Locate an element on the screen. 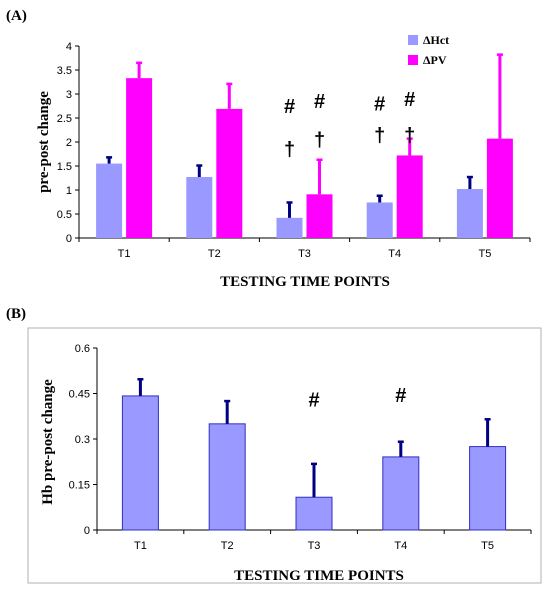 This screenshot has height=589, width=550. chart-b-bar-s1-T1 is located at coordinates (140, 463).